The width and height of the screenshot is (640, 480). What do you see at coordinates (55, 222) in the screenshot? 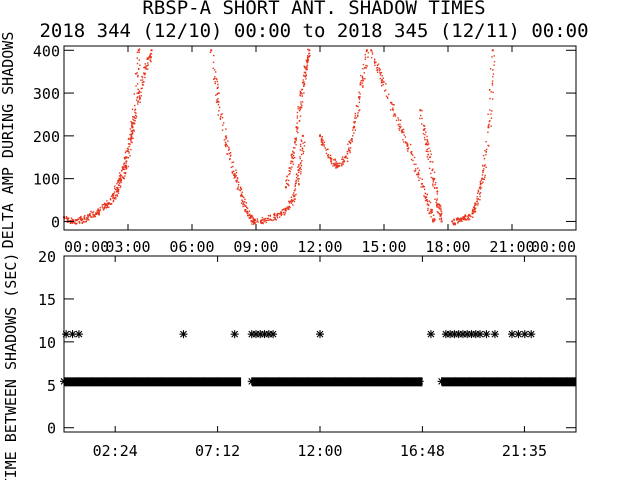
I see `delta-amp-ytick-label: 0` at bounding box center [55, 222].